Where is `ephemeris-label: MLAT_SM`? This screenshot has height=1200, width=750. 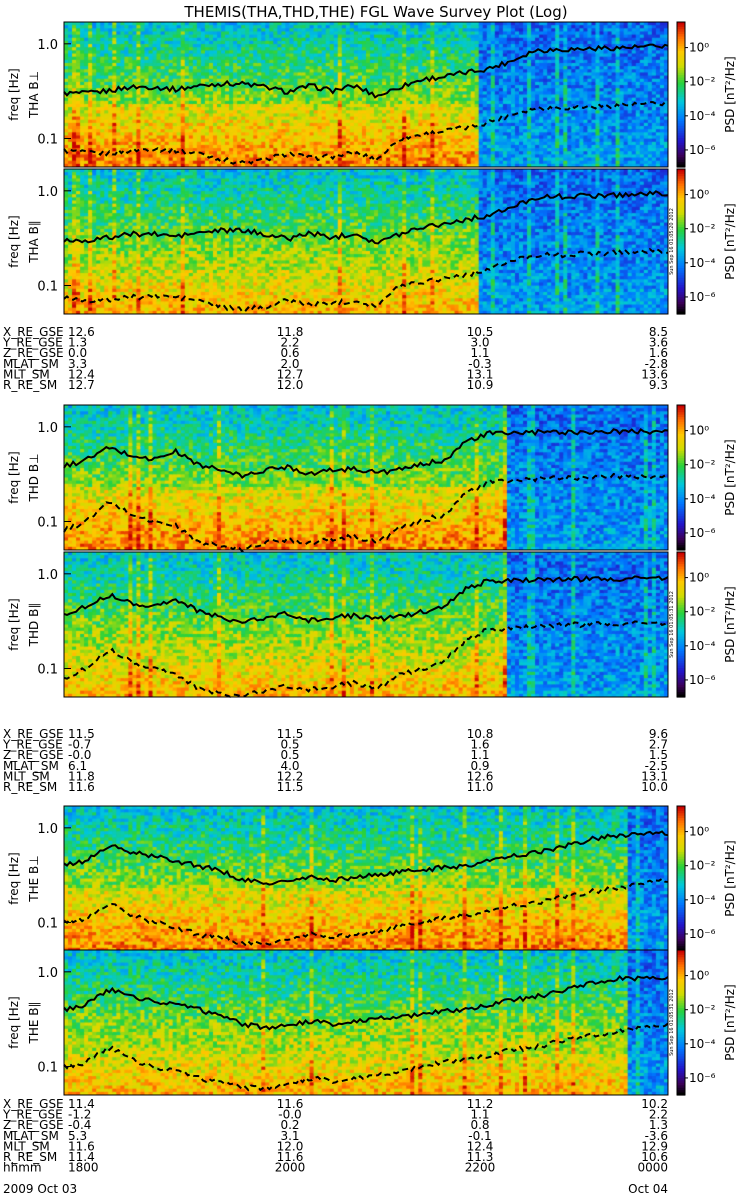
ephemeris-label: MLAT_SM is located at coordinates (31, 1136).